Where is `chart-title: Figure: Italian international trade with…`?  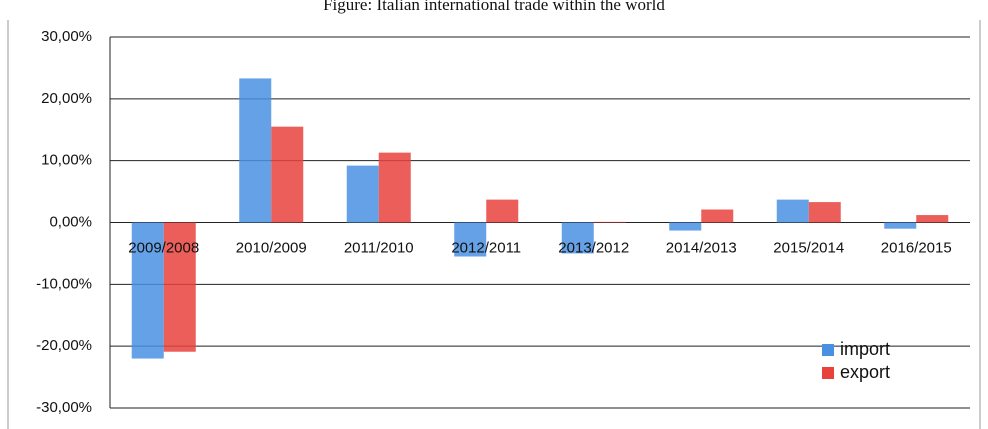
chart-title: Figure: Italian international trade with… is located at coordinates (494, 7).